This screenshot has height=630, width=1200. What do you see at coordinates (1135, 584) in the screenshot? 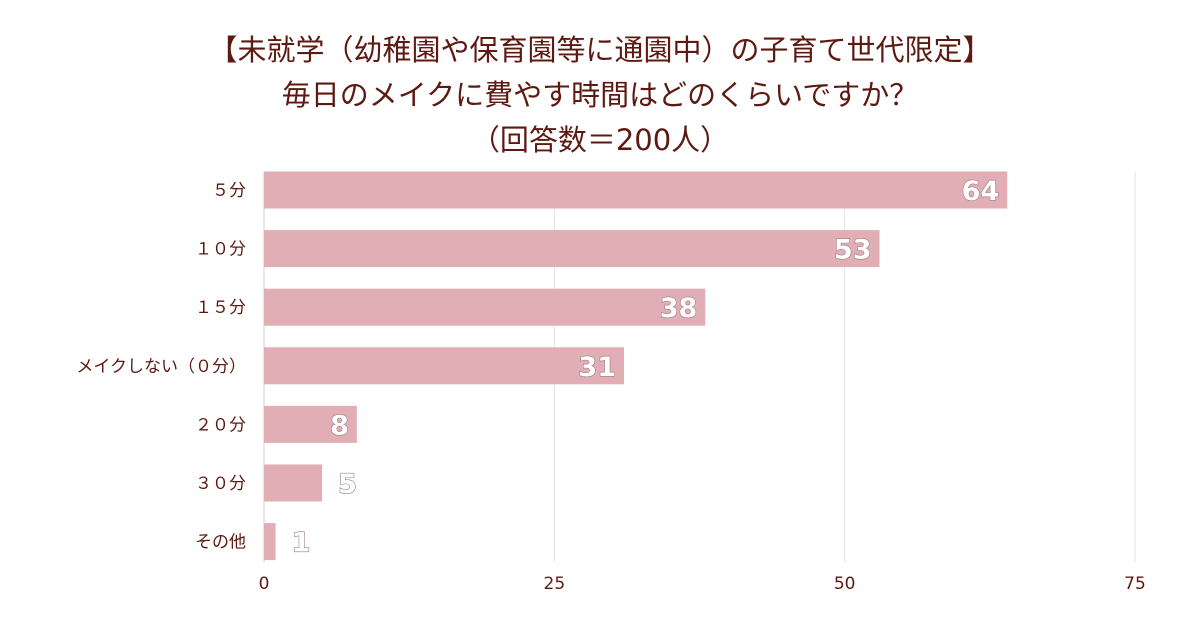
I see `x-tick-label-75: 75` at bounding box center [1135, 584].